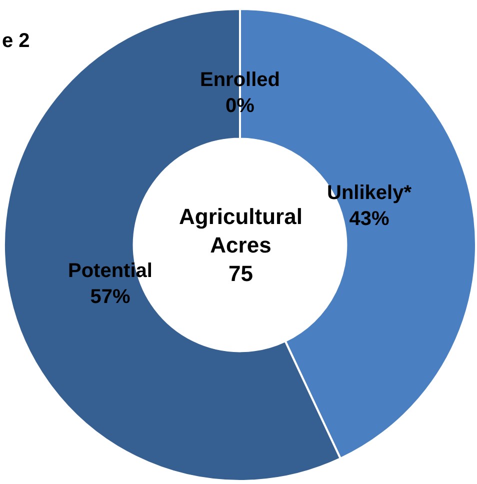  I want to click on data-label: 57%, so click(110, 297).